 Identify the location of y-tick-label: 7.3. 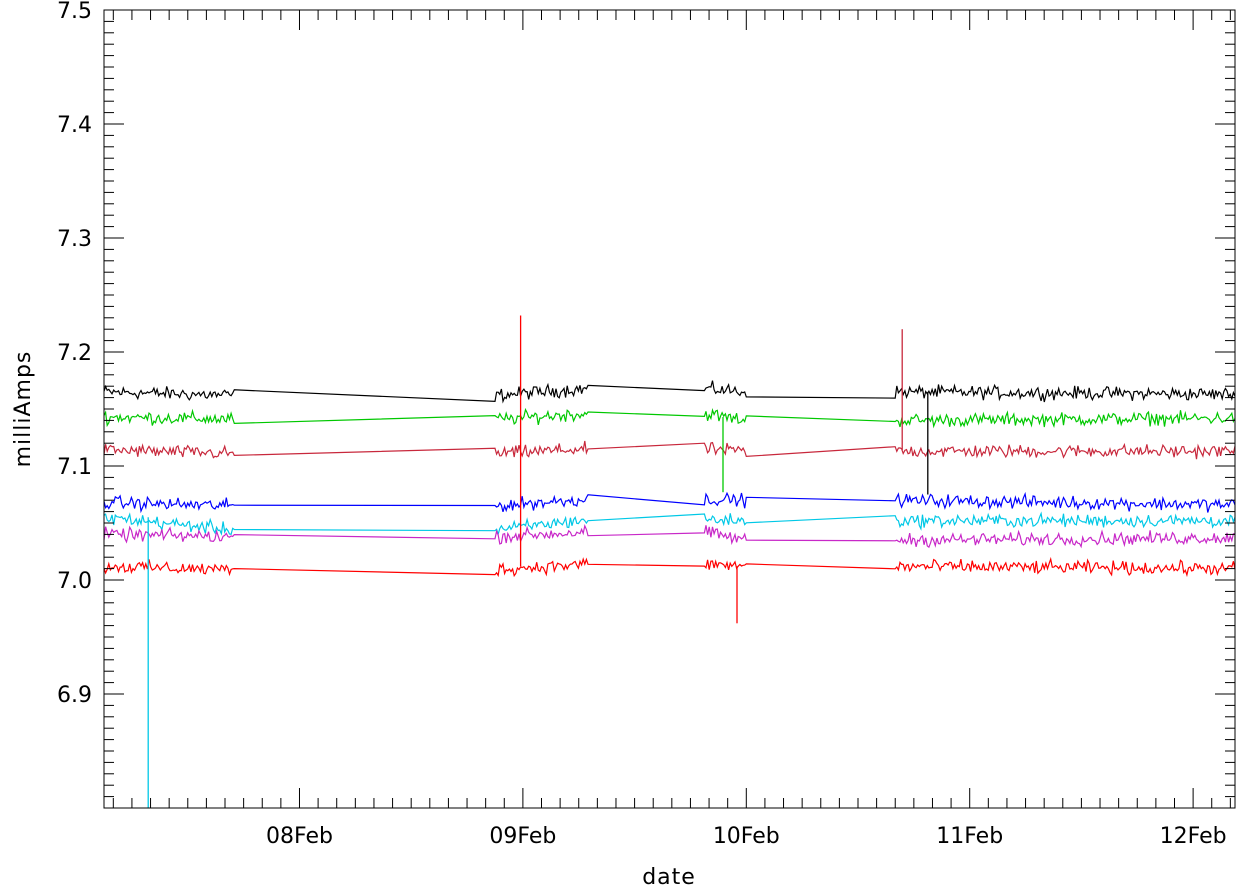
(74, 239).